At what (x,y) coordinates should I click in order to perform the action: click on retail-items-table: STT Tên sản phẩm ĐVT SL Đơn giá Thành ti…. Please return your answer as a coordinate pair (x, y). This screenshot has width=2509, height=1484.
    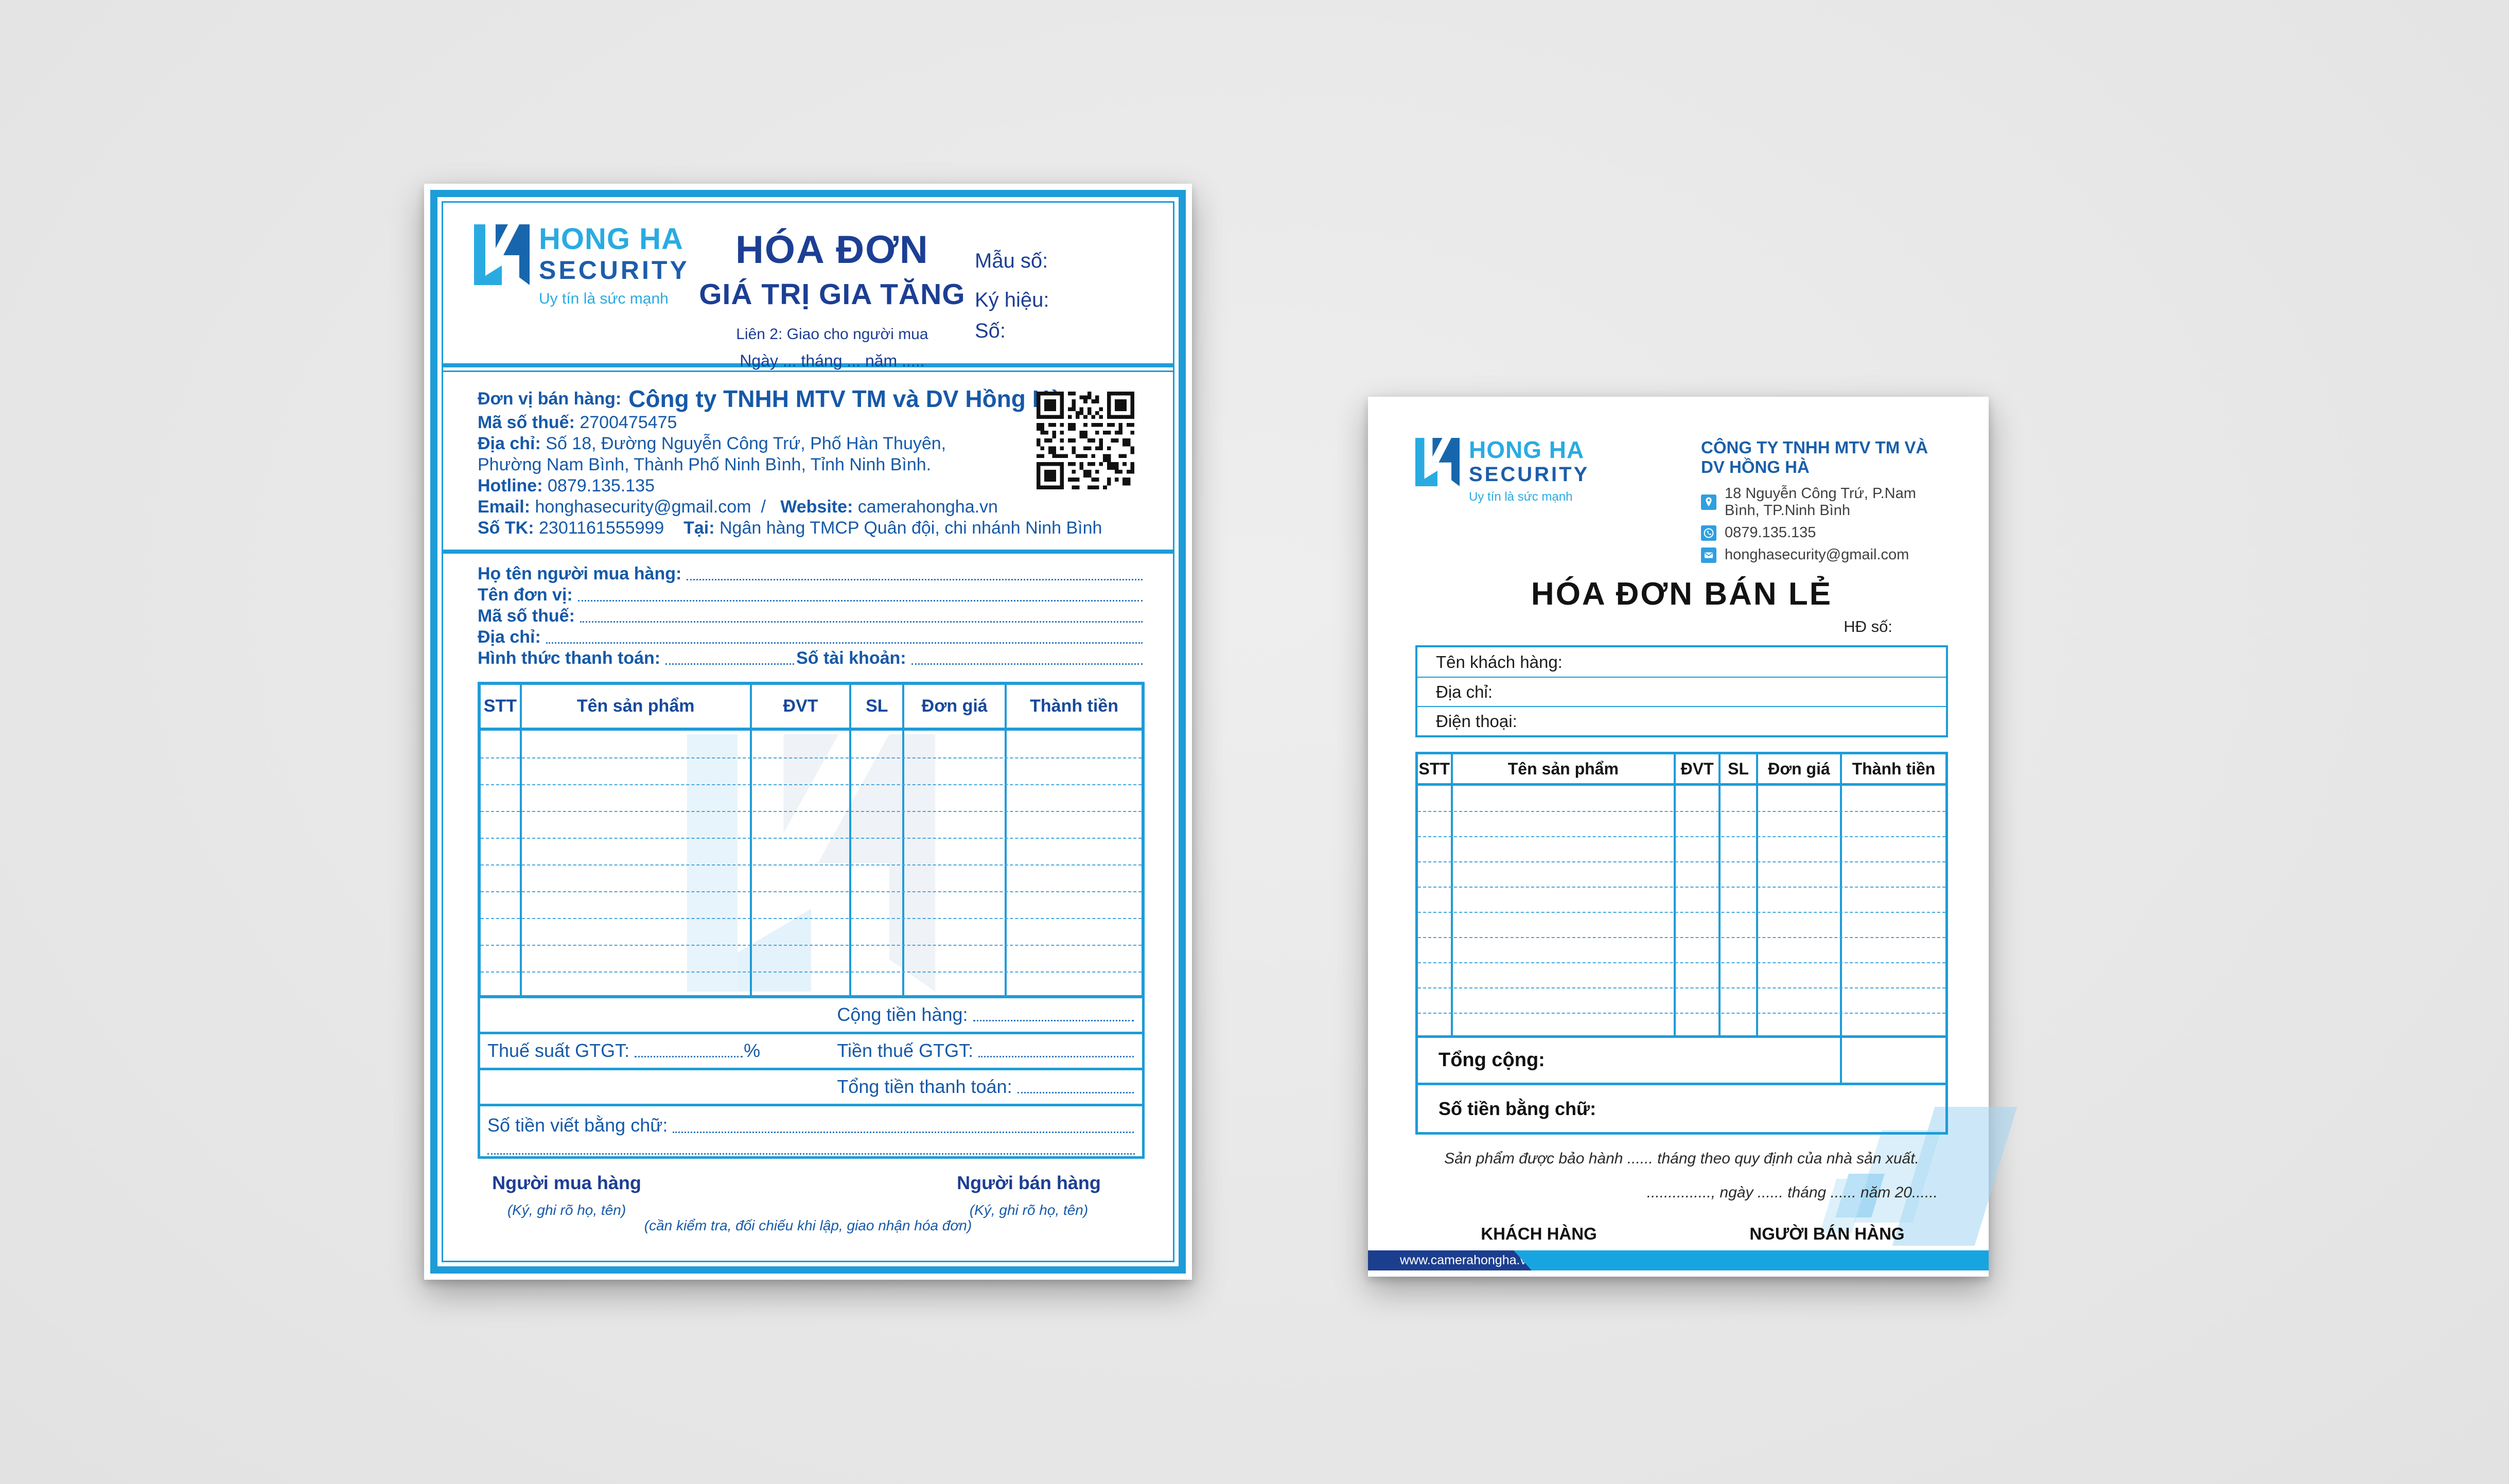
    Looking at the image, I should click on (1682, 943).